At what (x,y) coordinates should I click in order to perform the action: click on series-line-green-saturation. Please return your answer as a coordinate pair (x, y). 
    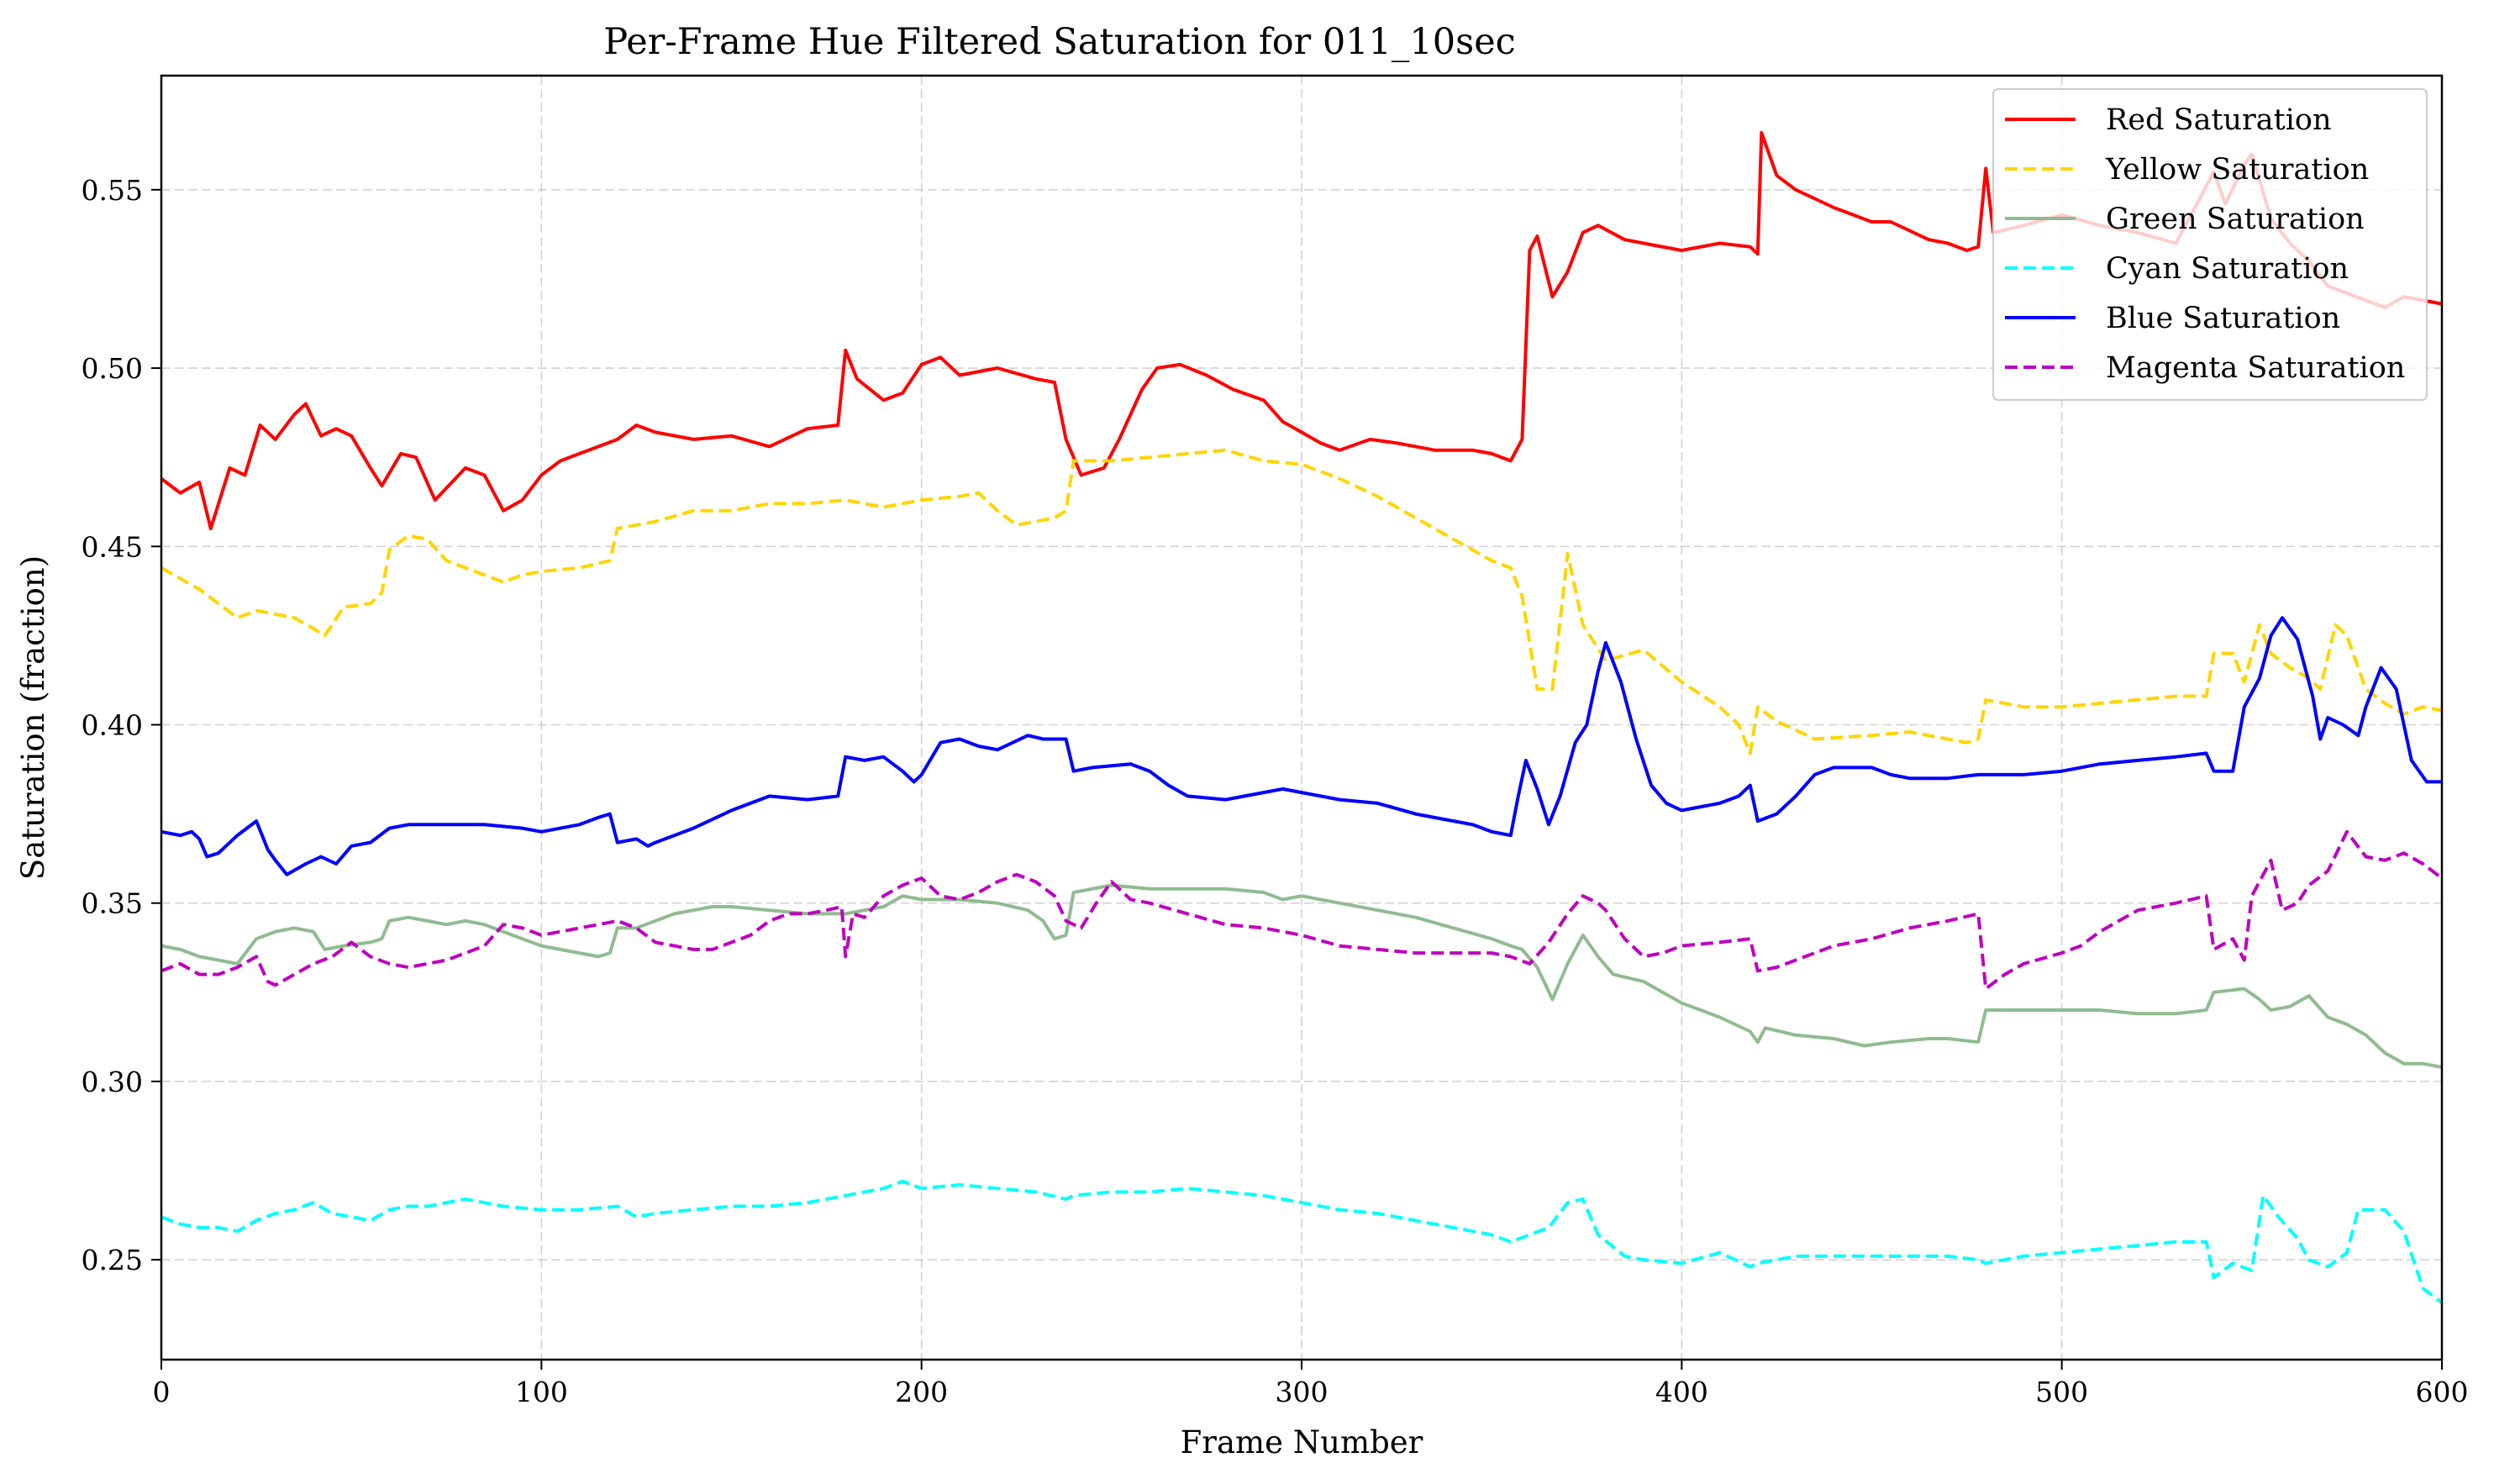
    Looking at the image, I should click on (1301, 976).